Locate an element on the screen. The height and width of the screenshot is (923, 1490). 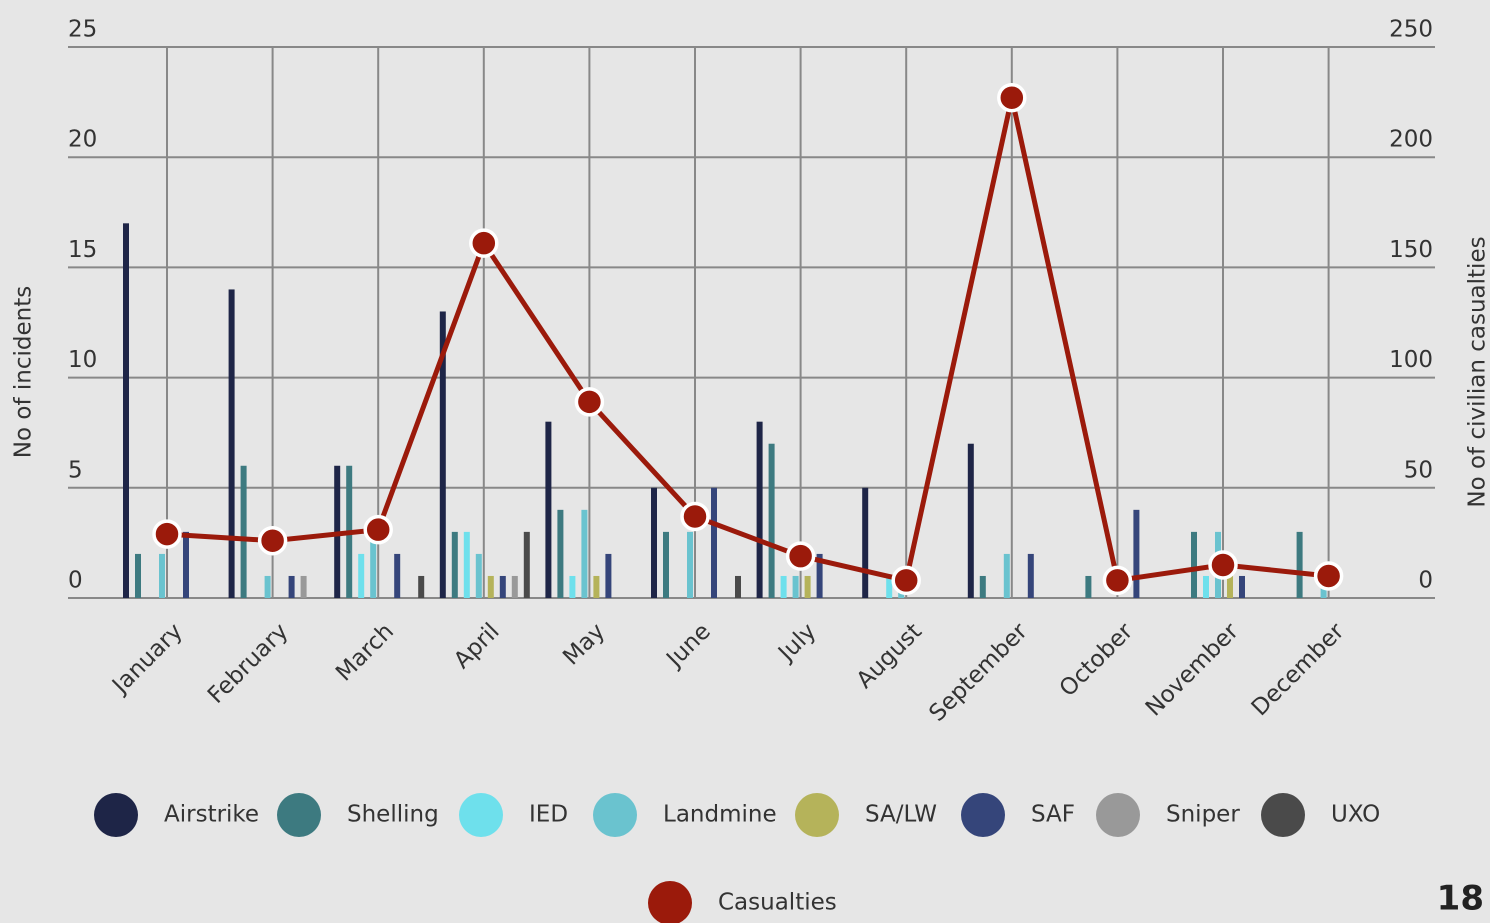
x-tick-label: January is located at coordinates (146, 658).